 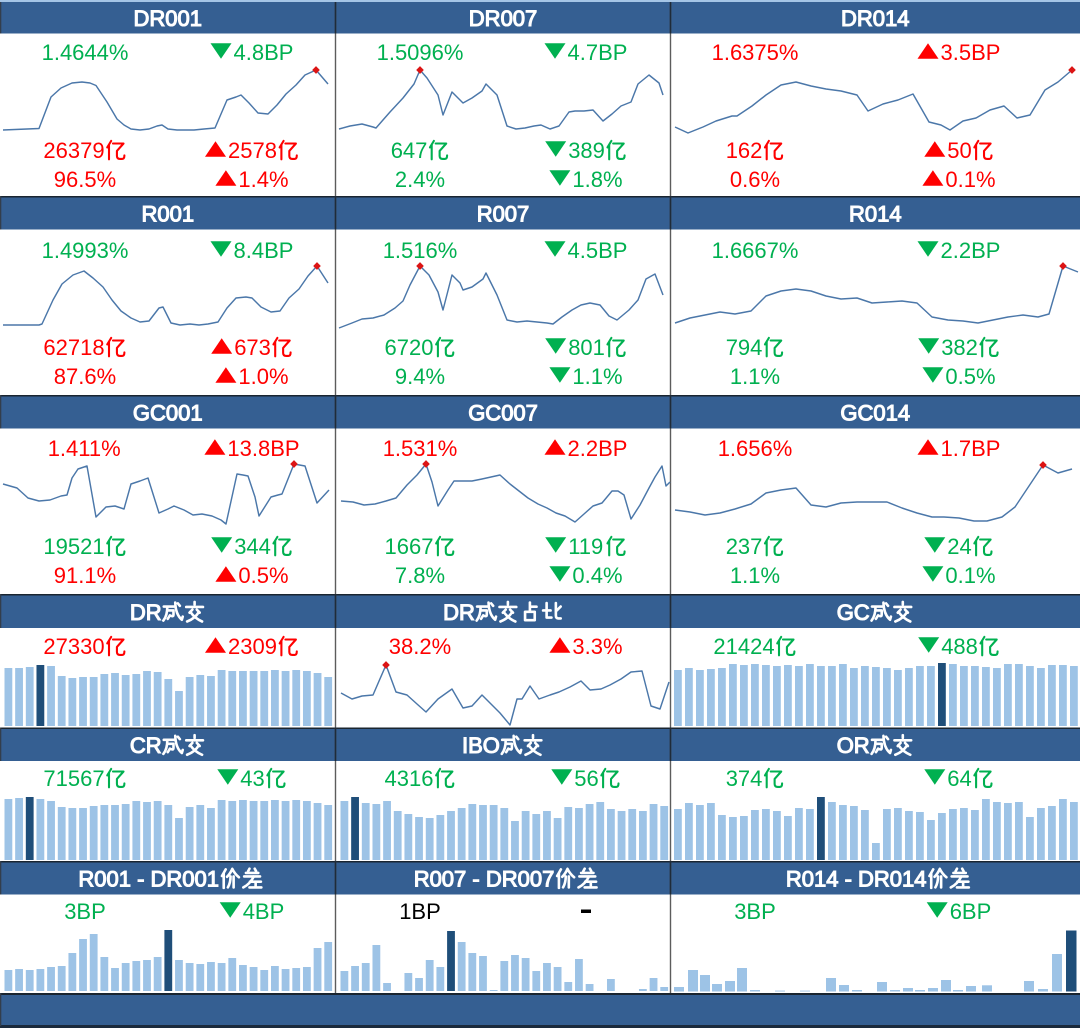 I want to click on svg-text: 1BP, so click(x=420, y=911).